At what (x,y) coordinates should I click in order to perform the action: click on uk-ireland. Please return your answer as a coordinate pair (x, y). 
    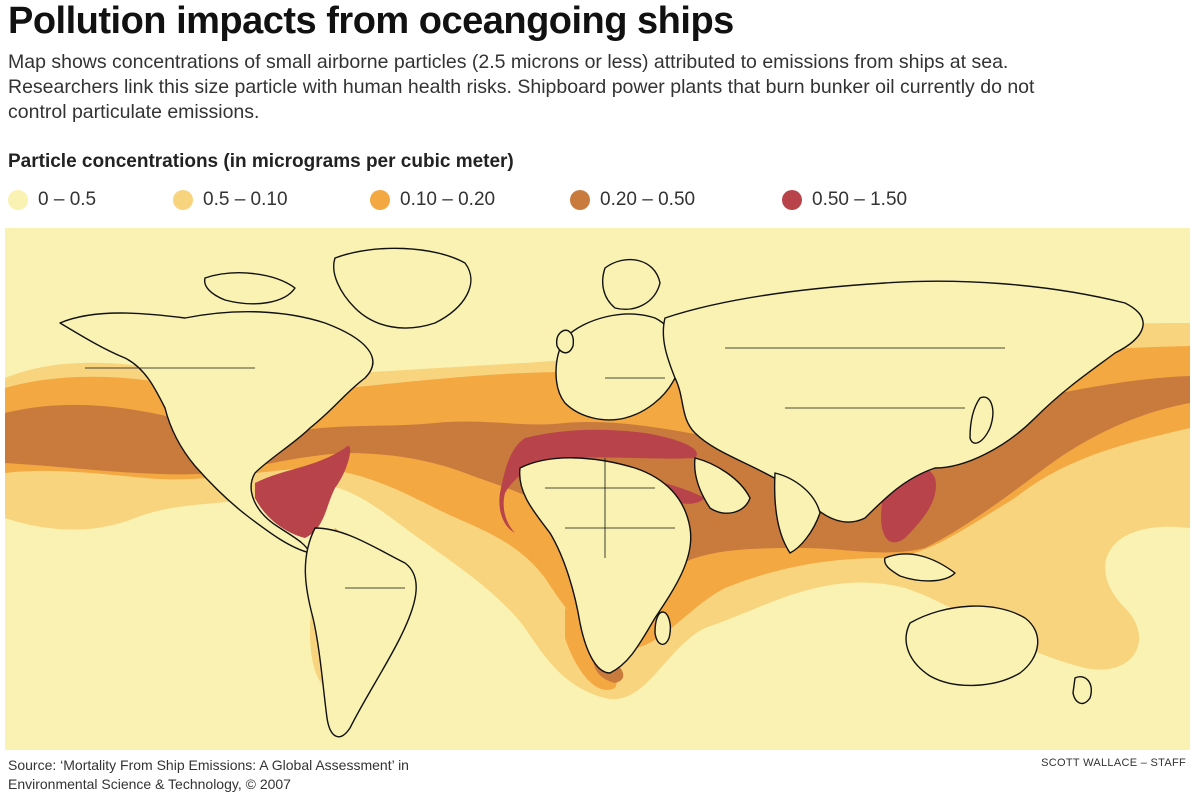
    Looking at the image, I should click on (565, 341).